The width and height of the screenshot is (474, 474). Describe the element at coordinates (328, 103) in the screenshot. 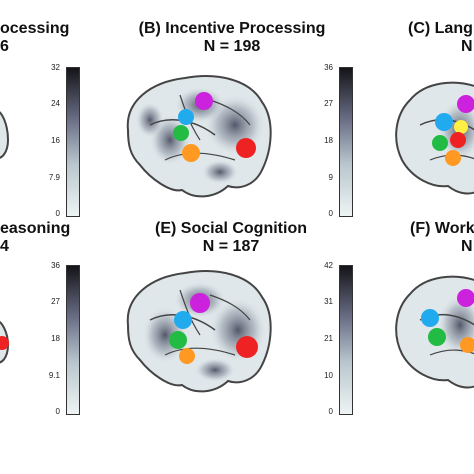

I see `colorbar-b-tick: 27` at that location.